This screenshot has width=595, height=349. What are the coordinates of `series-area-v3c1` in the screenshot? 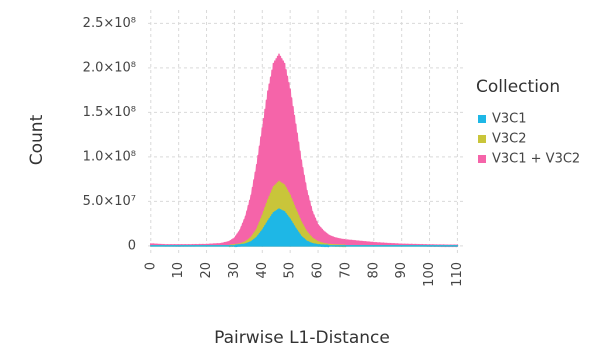 It's located at (304, 228).